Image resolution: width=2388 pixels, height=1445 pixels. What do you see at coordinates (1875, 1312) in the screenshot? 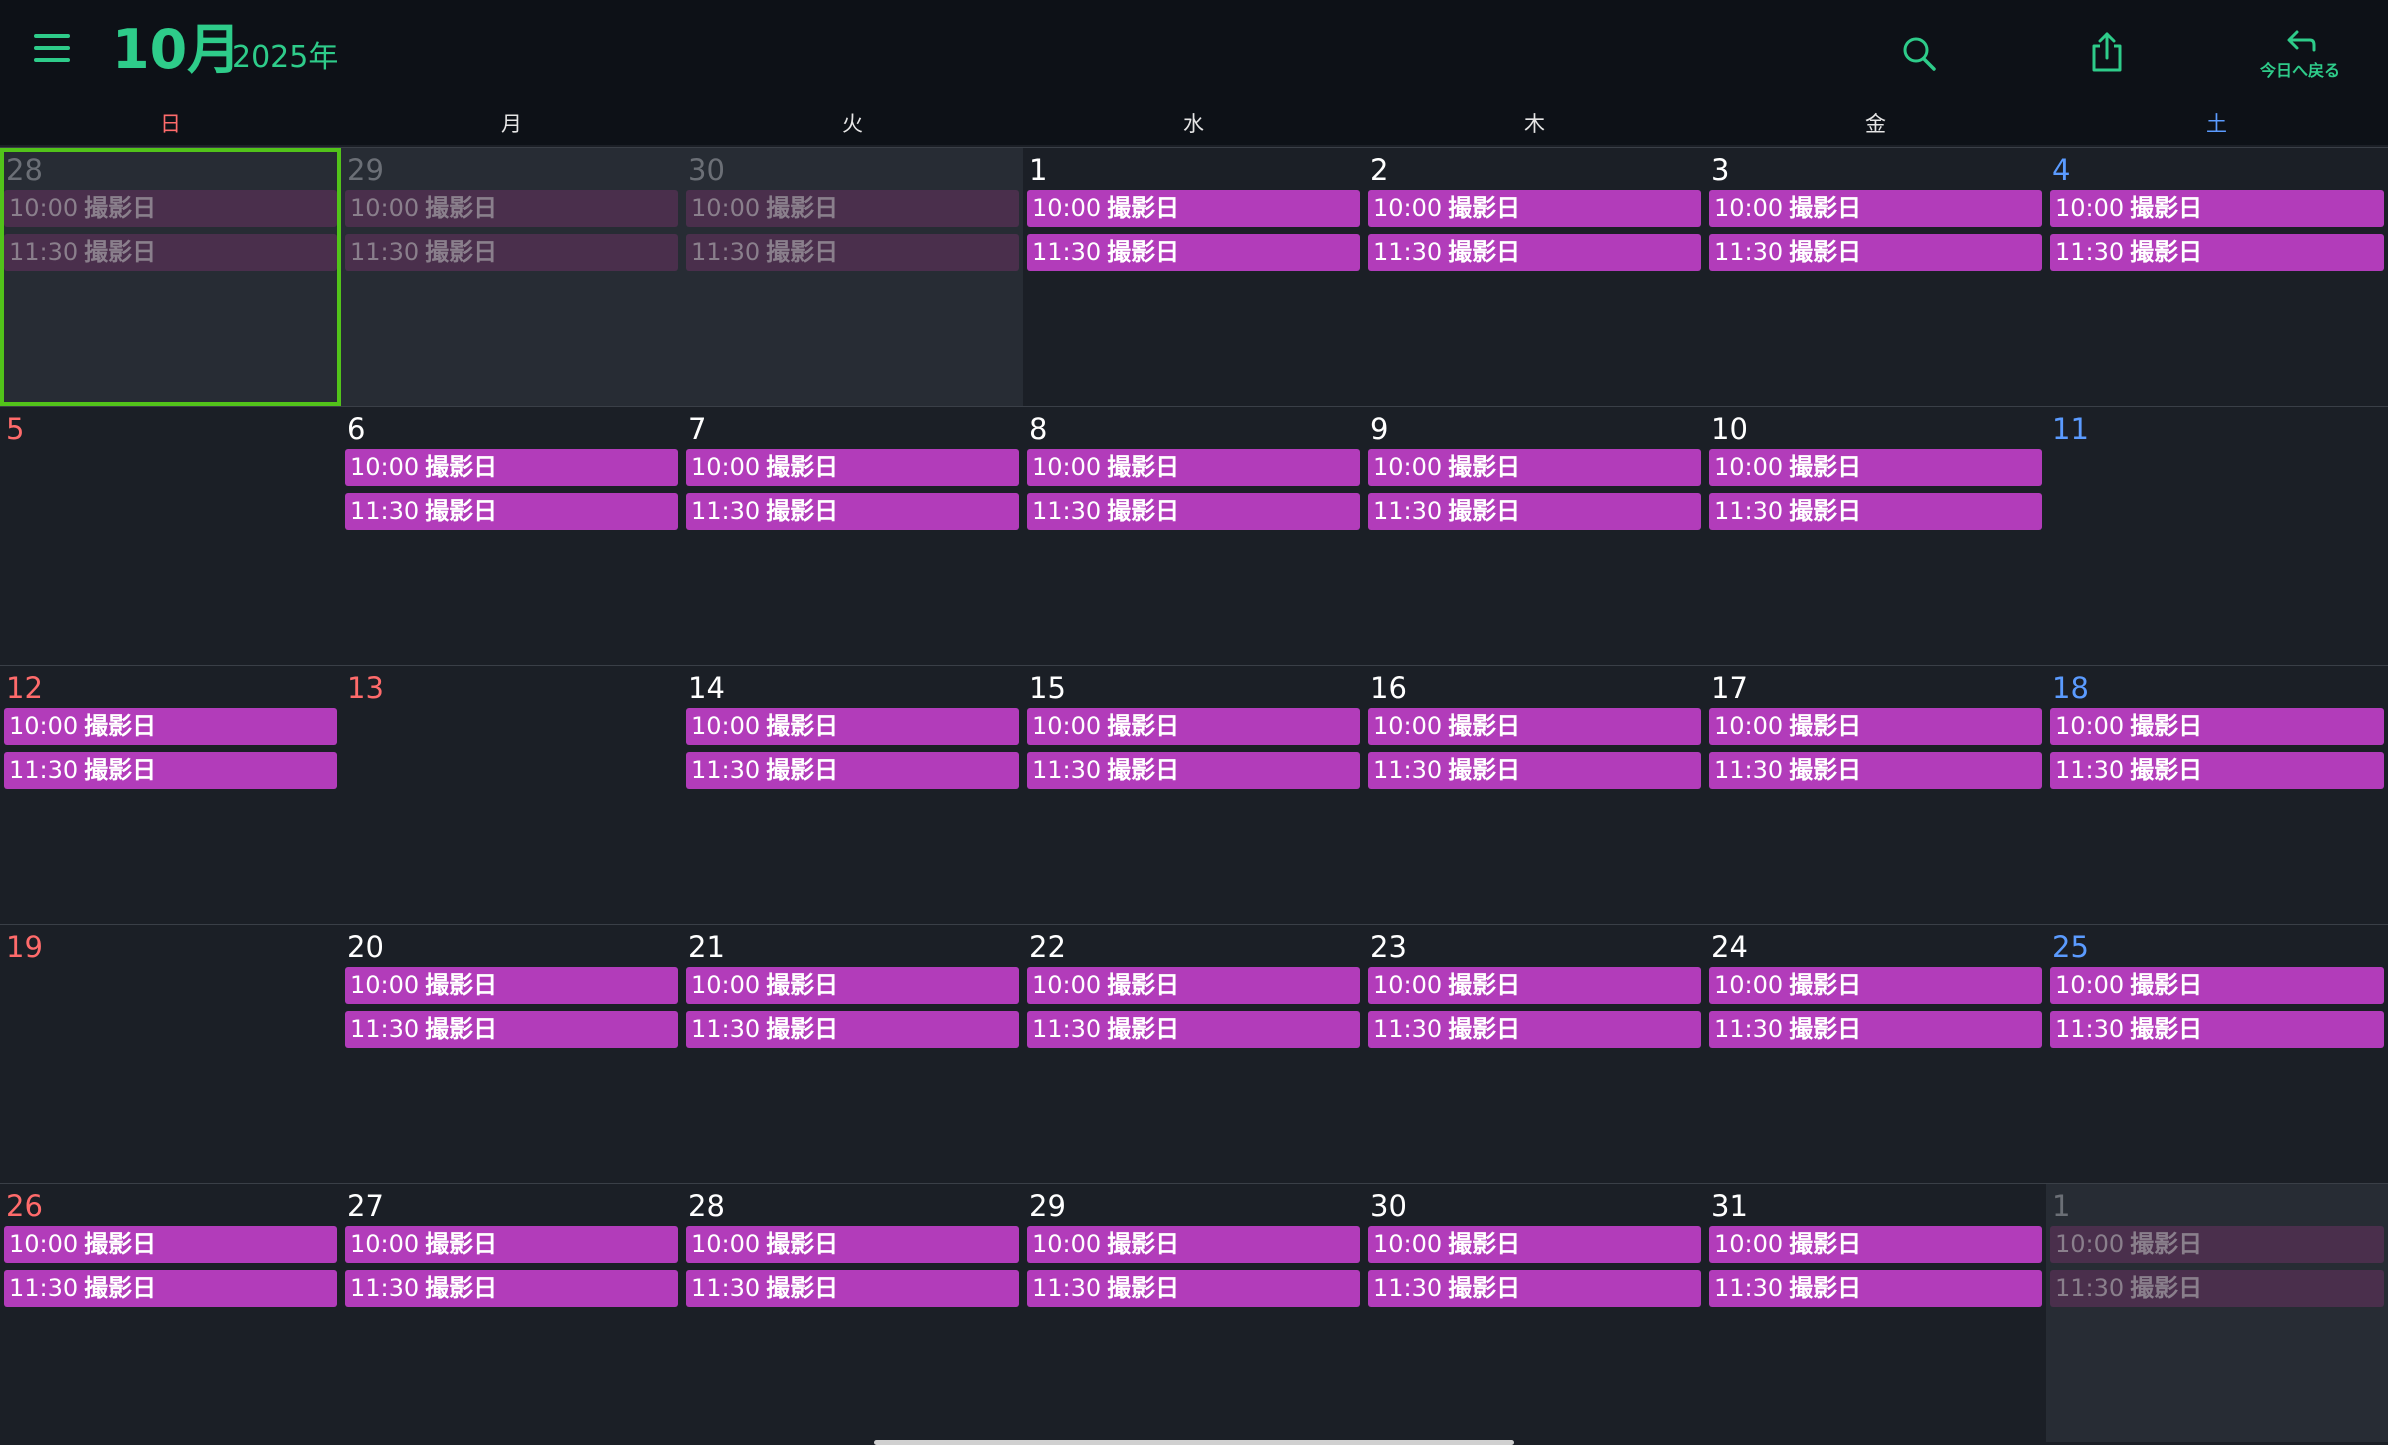
I see `day-cell: 31 10:00 撮影日 11:30 撮影日` at bounding box center [1875, 1312].